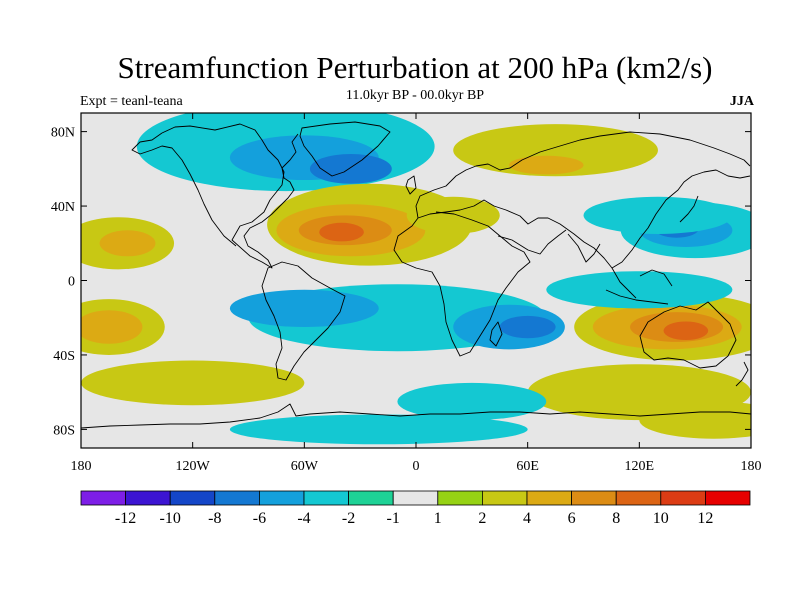 The image size is (800, 600). I want to click on lat-tick-label: 80S, so click(64, 430).